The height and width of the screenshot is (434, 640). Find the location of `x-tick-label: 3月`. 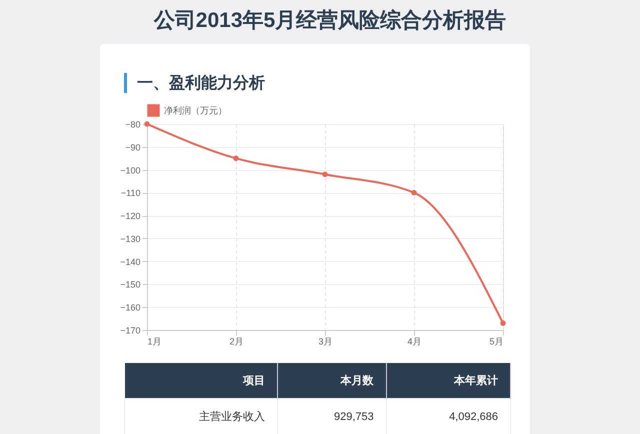

x-tick-label: 3月 is located at coordinates (325, 341).